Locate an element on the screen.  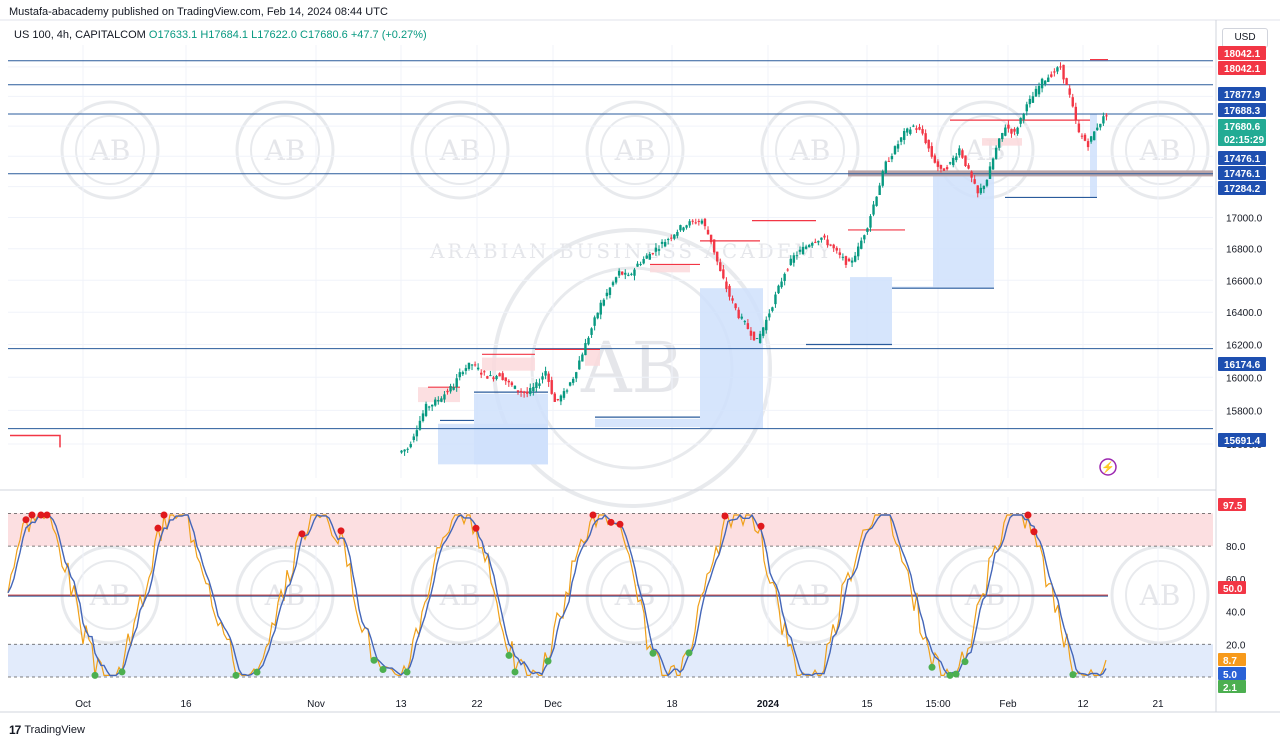
osc-value-label: 8.7 is located at coordinates (1230, 661).